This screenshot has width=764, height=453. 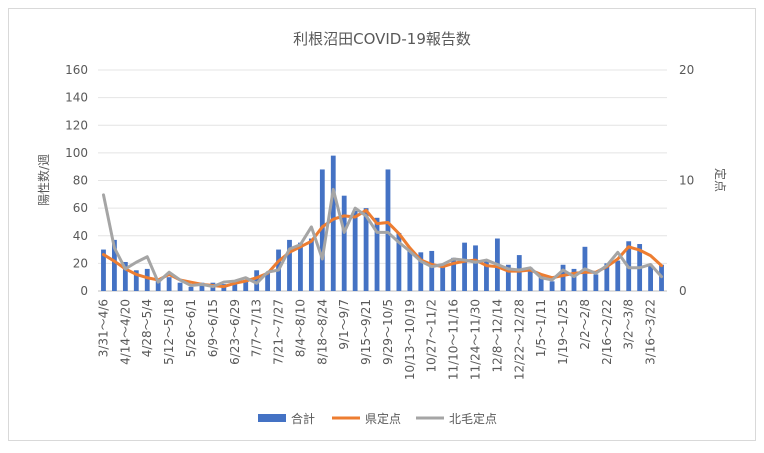 What do you see at coordinates (382, 39) in the screenshot?
I see `chart-title: 利根沼田COVID-19報告数` at bounding box center [382, 39].